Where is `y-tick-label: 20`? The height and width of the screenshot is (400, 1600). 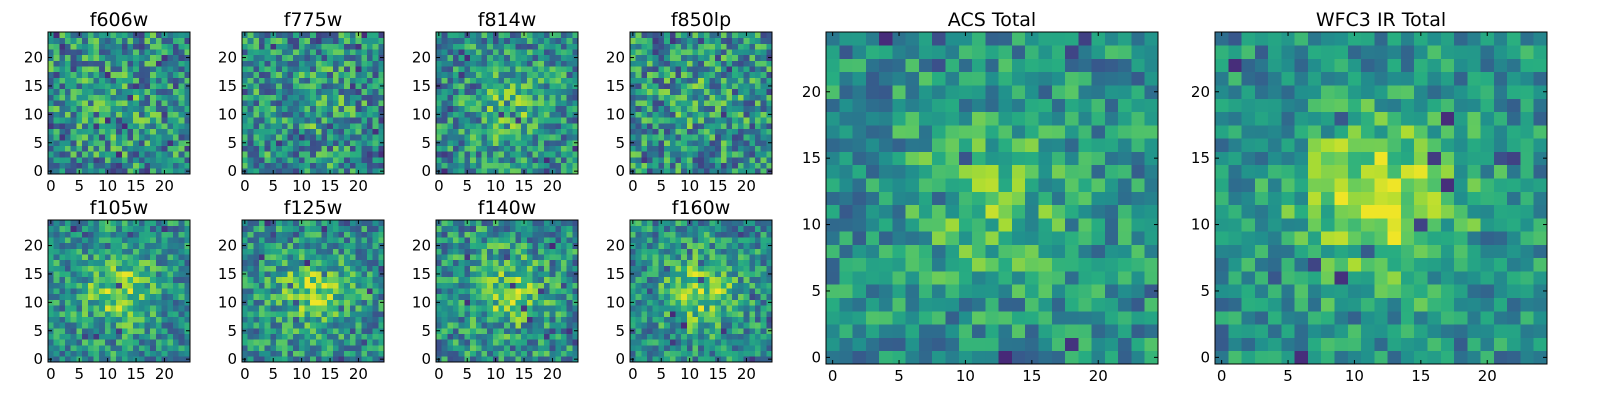
y-tick-label: 20 is located at coordinates (421, 58).